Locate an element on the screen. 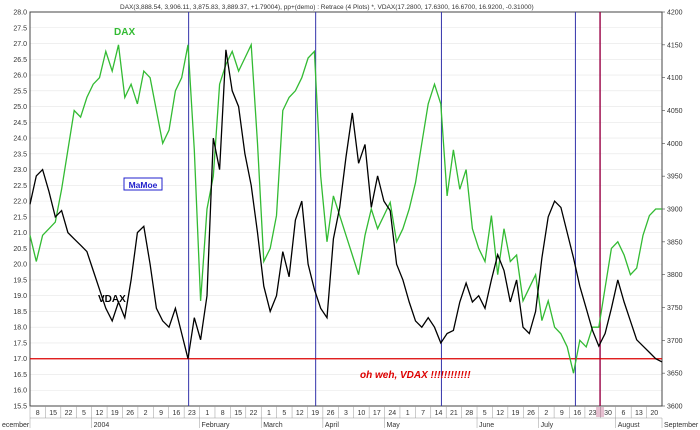  vdax-series-label: VDAX is located at coordinates (112, 299).